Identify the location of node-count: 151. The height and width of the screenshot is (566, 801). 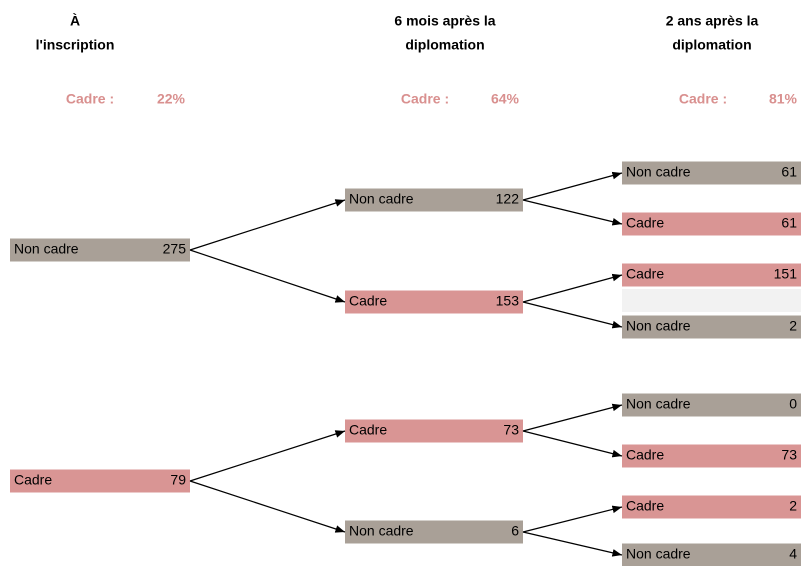
(786, 274).